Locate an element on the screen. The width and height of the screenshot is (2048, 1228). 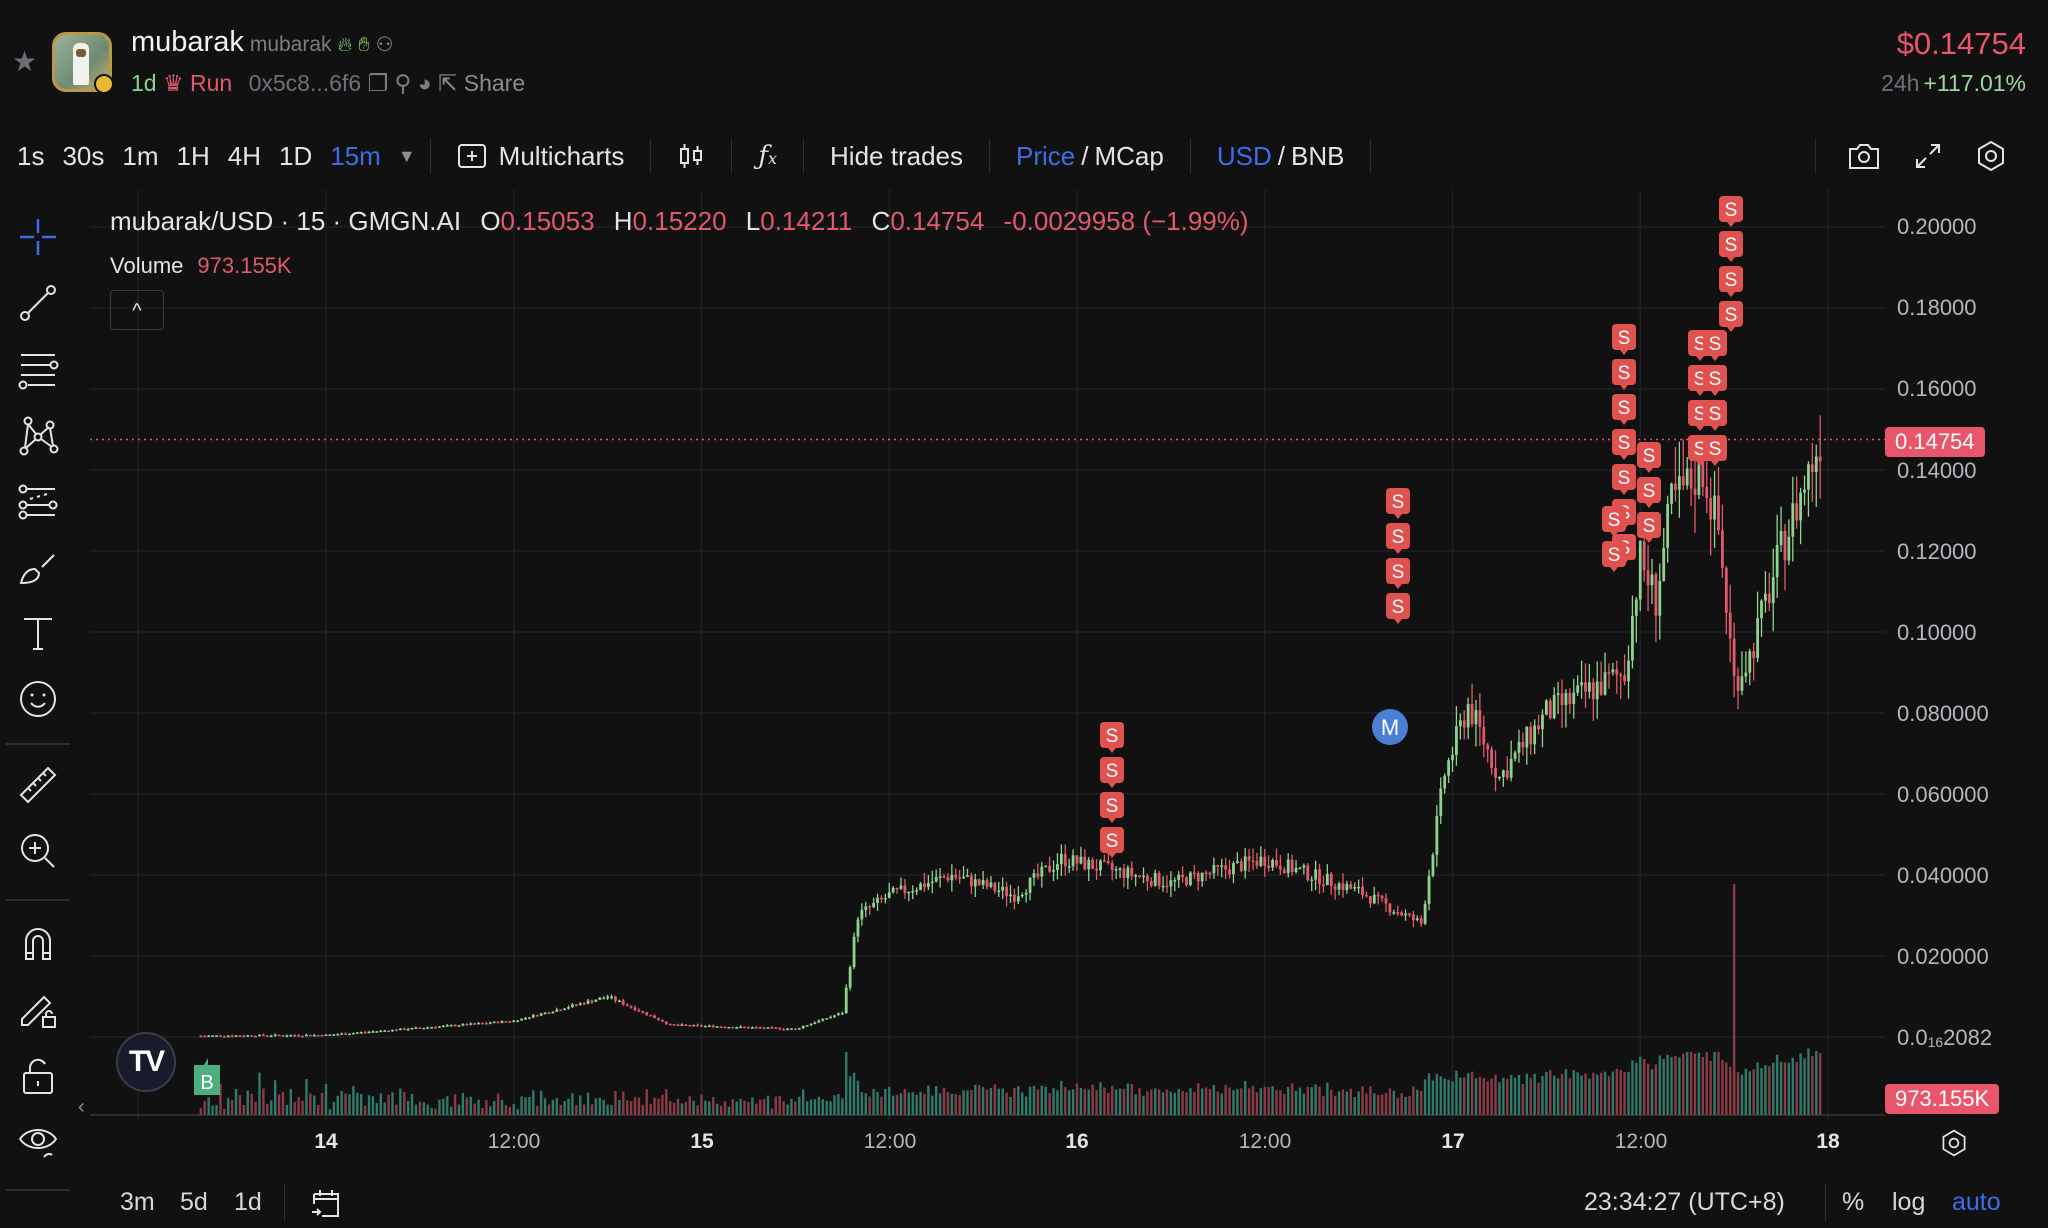
time-axis: 14 12:00 15 12:00 16 12:00 17 12:00 18 is located at coordinates (1069, 1144).